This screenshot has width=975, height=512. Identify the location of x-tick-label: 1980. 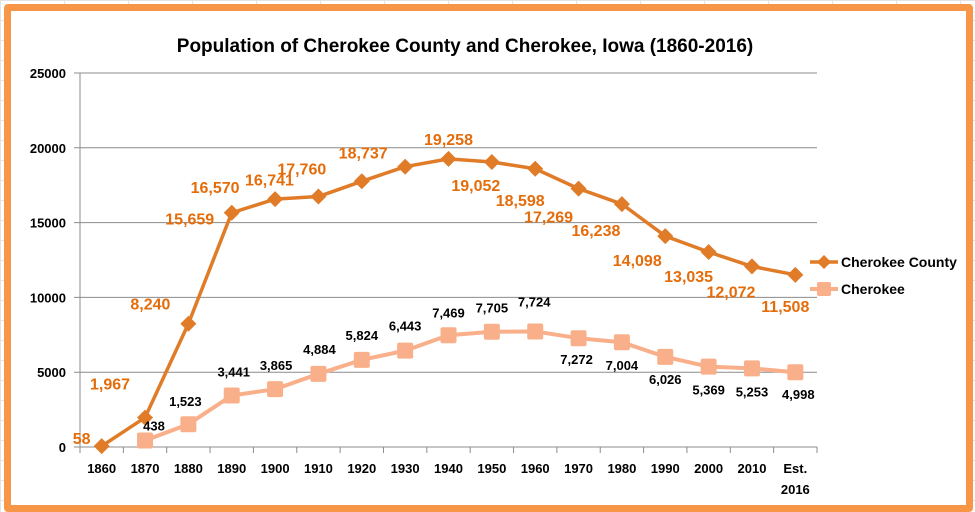
(621, 468).